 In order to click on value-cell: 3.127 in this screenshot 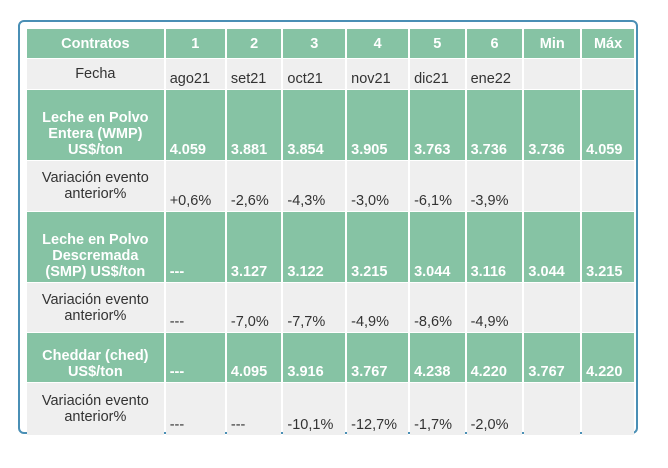, I will do `click(254, 247)`.